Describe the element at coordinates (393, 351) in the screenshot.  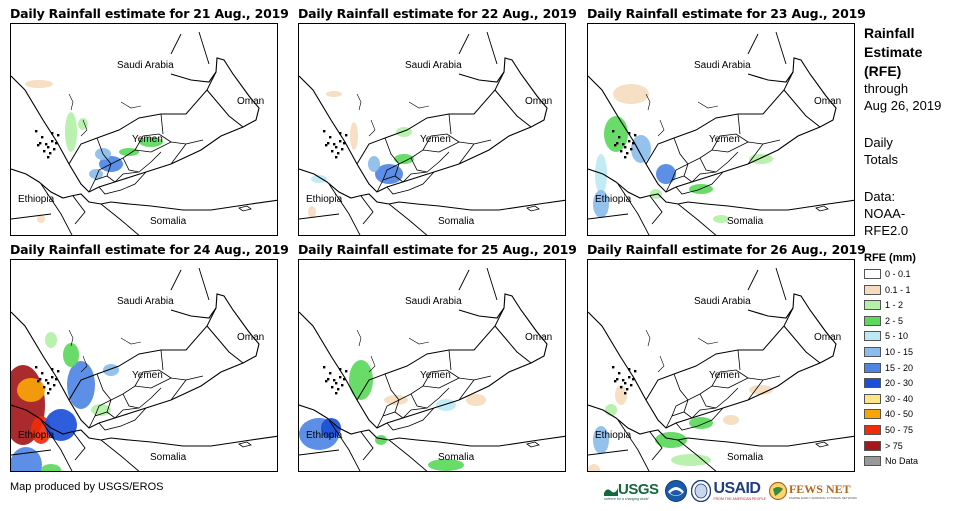
I see `wadis` at that location.